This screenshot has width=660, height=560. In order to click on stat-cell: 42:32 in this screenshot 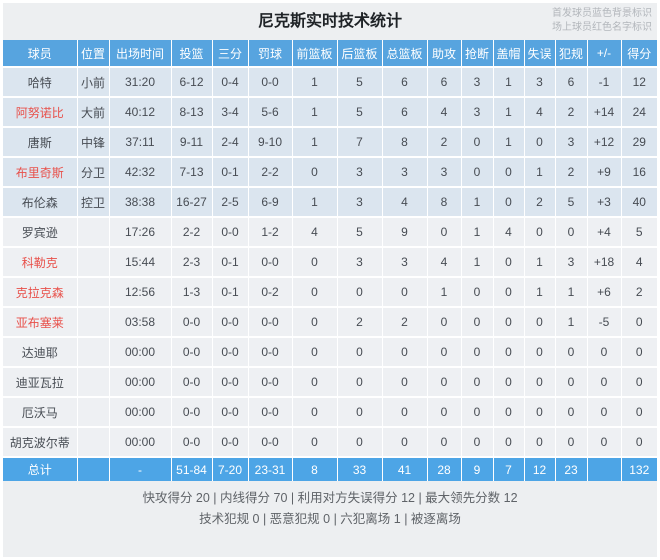, I will do `click(140, 172)`.